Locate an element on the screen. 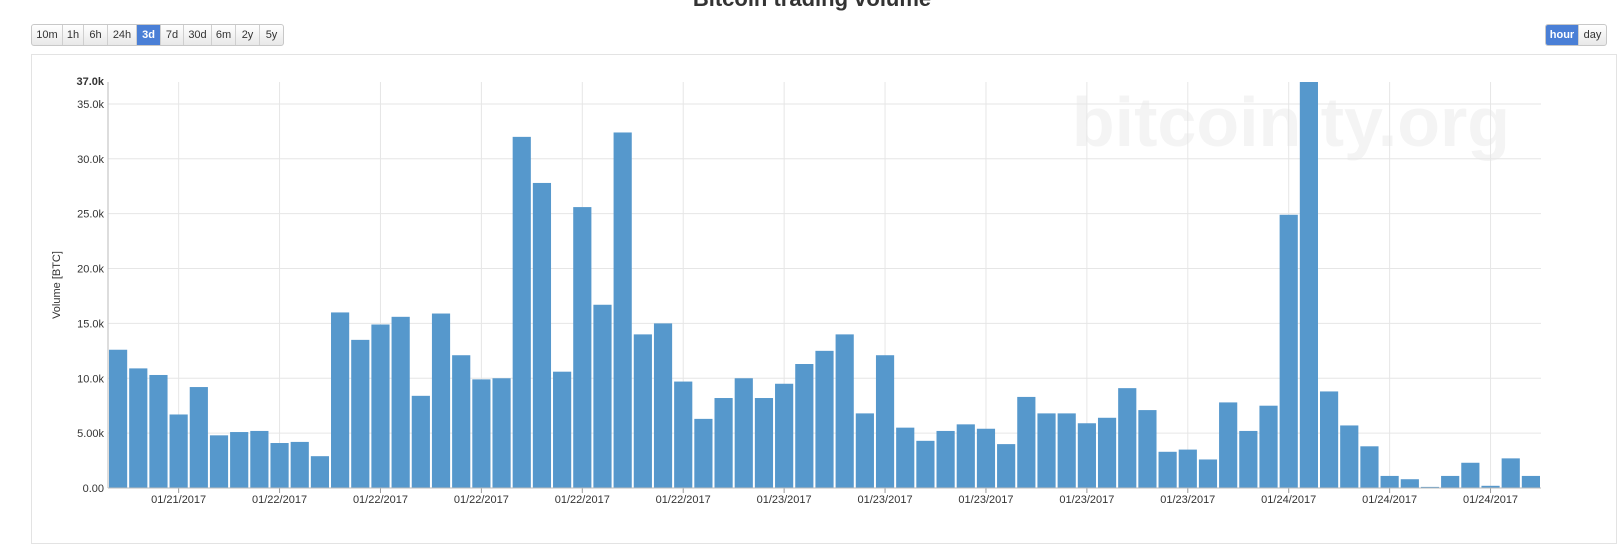  unit-button-day: day is located at coordinates (1592, 35).